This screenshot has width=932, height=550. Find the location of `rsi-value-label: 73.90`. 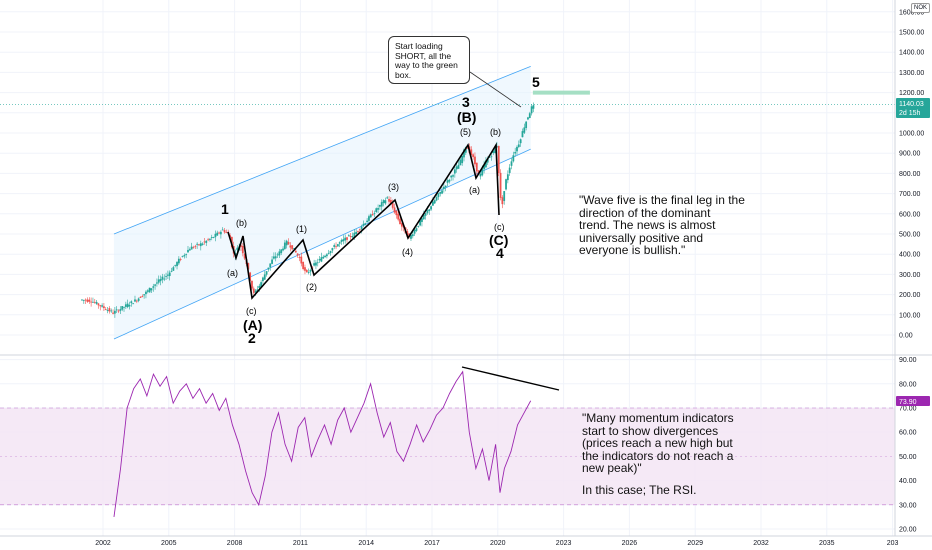

rsi-value-label: 73.90 is located at coordinates (908, 402).